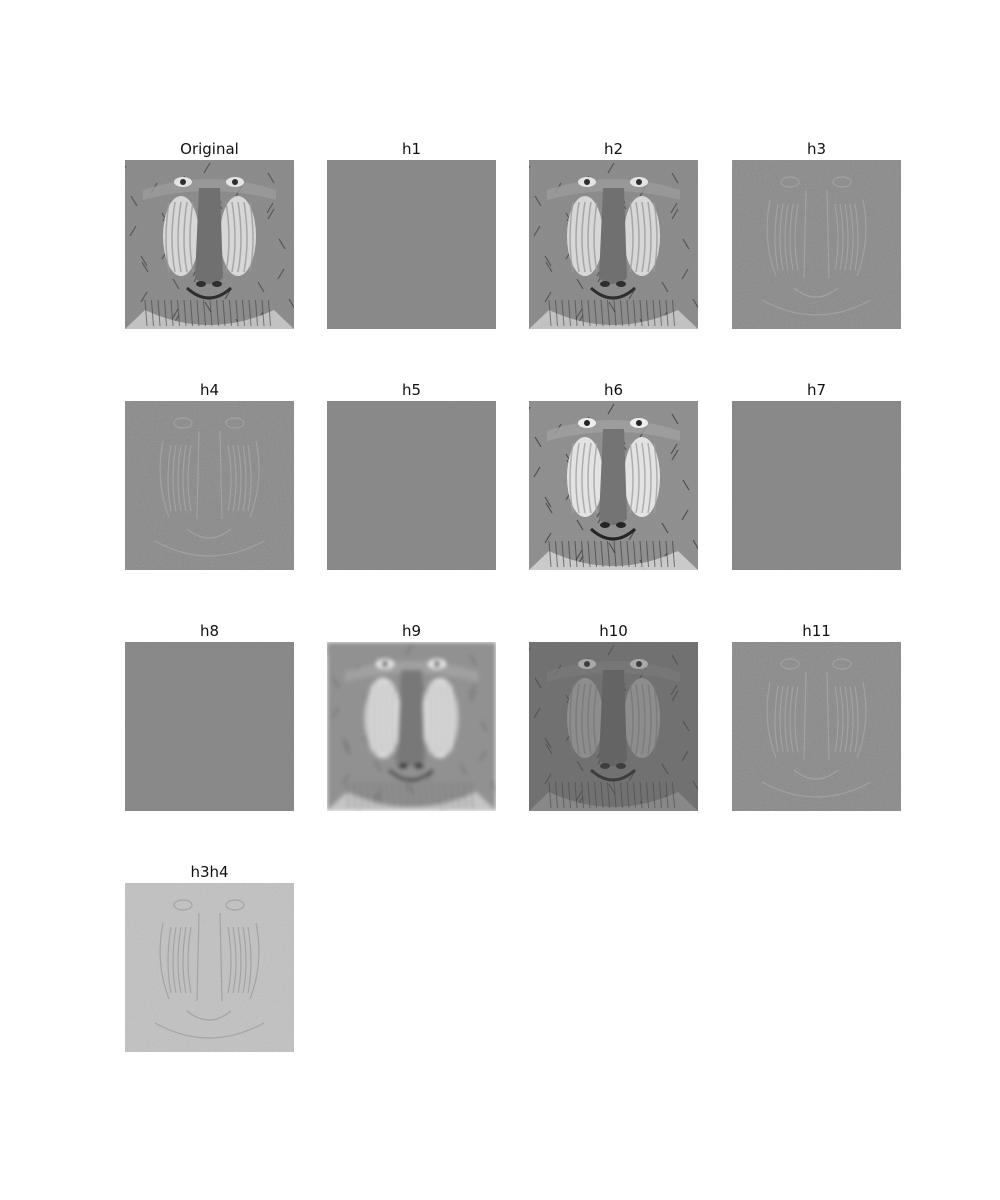  I want to click on panel-title: h9, so click(411, 631).